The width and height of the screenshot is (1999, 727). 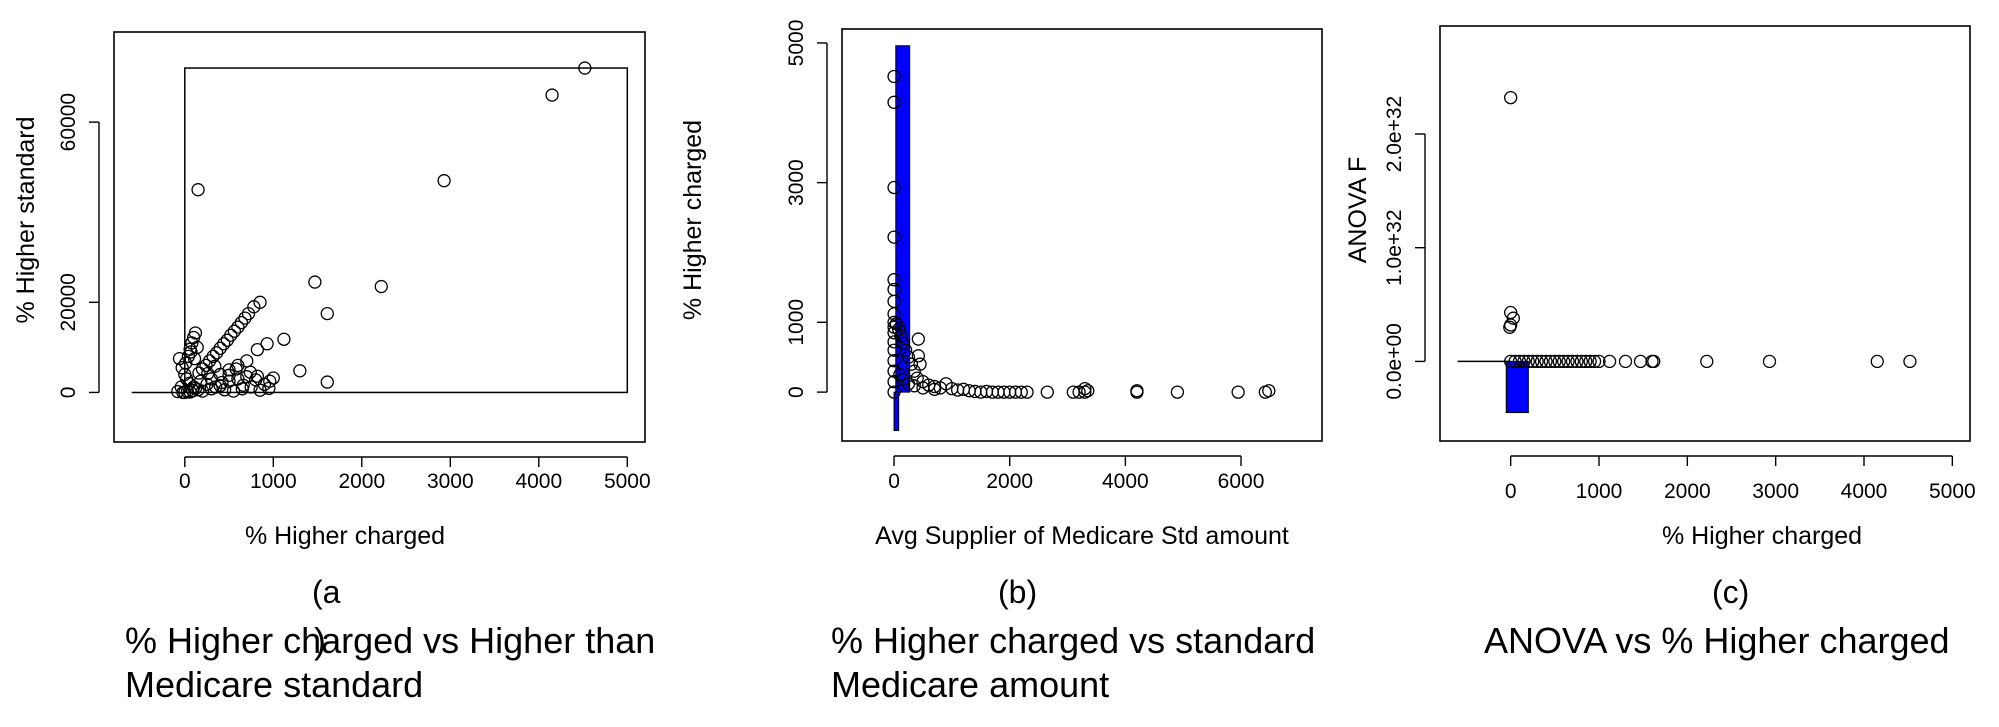 What do you see at coordinates (68, 122) in the screenshot?
I see `y-tick-label-2: 60000` at bounding box center [68, 122].